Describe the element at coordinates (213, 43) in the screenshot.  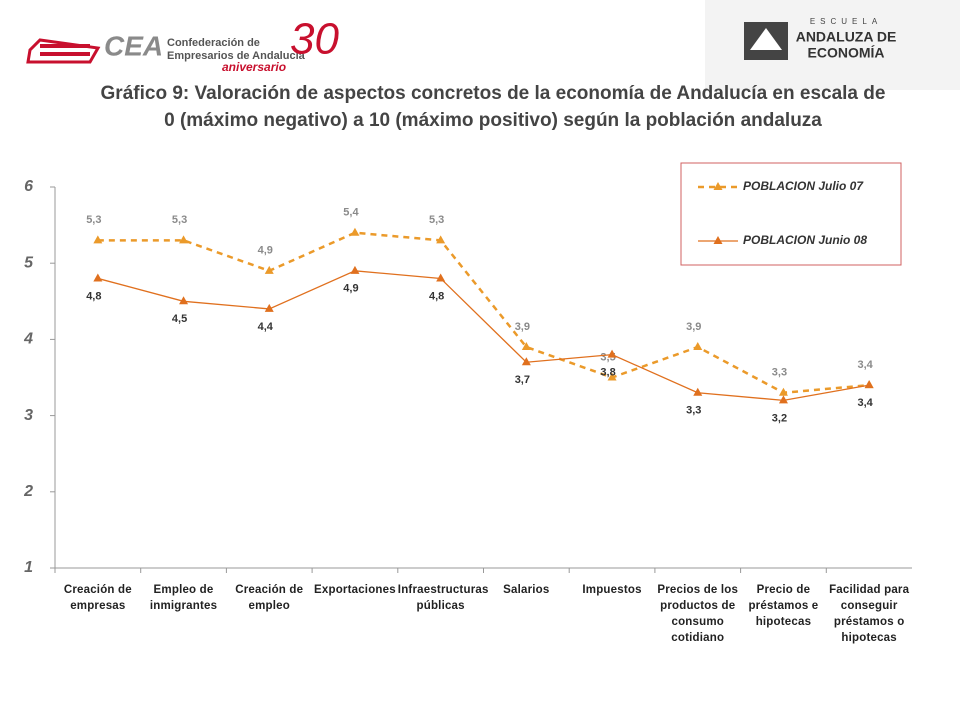
I see `cea-name: Confederación de` at that location.